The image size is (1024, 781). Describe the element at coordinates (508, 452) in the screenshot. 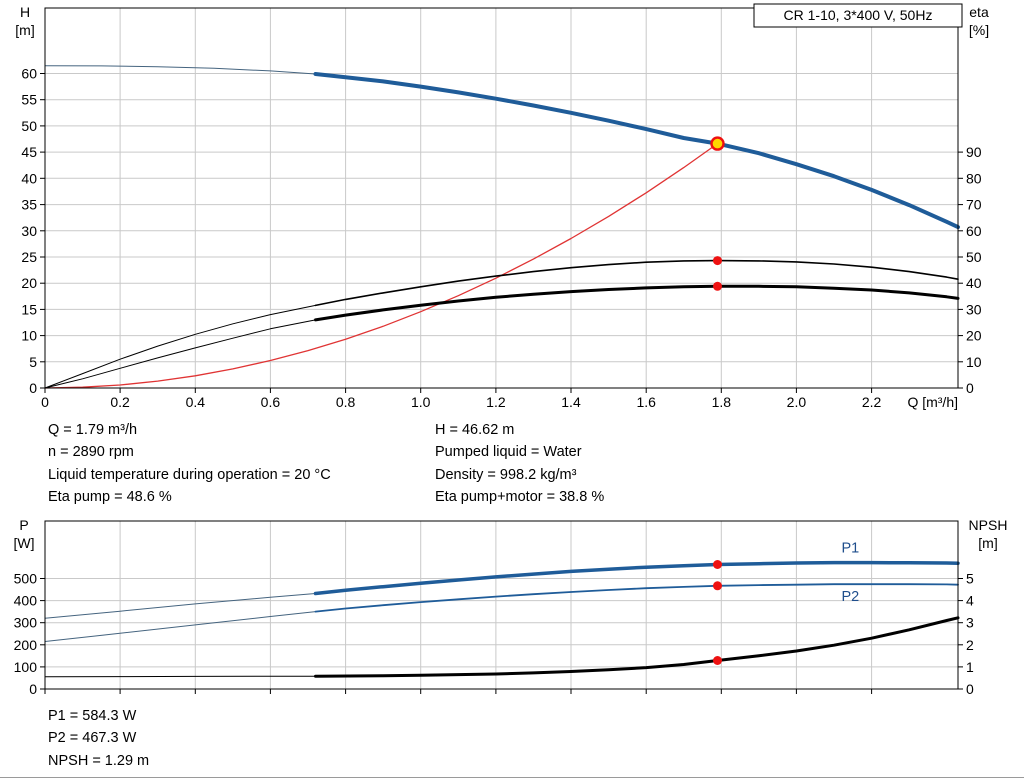

I see `info-pumped-liquid: Pumped liquid = Water` at that location.